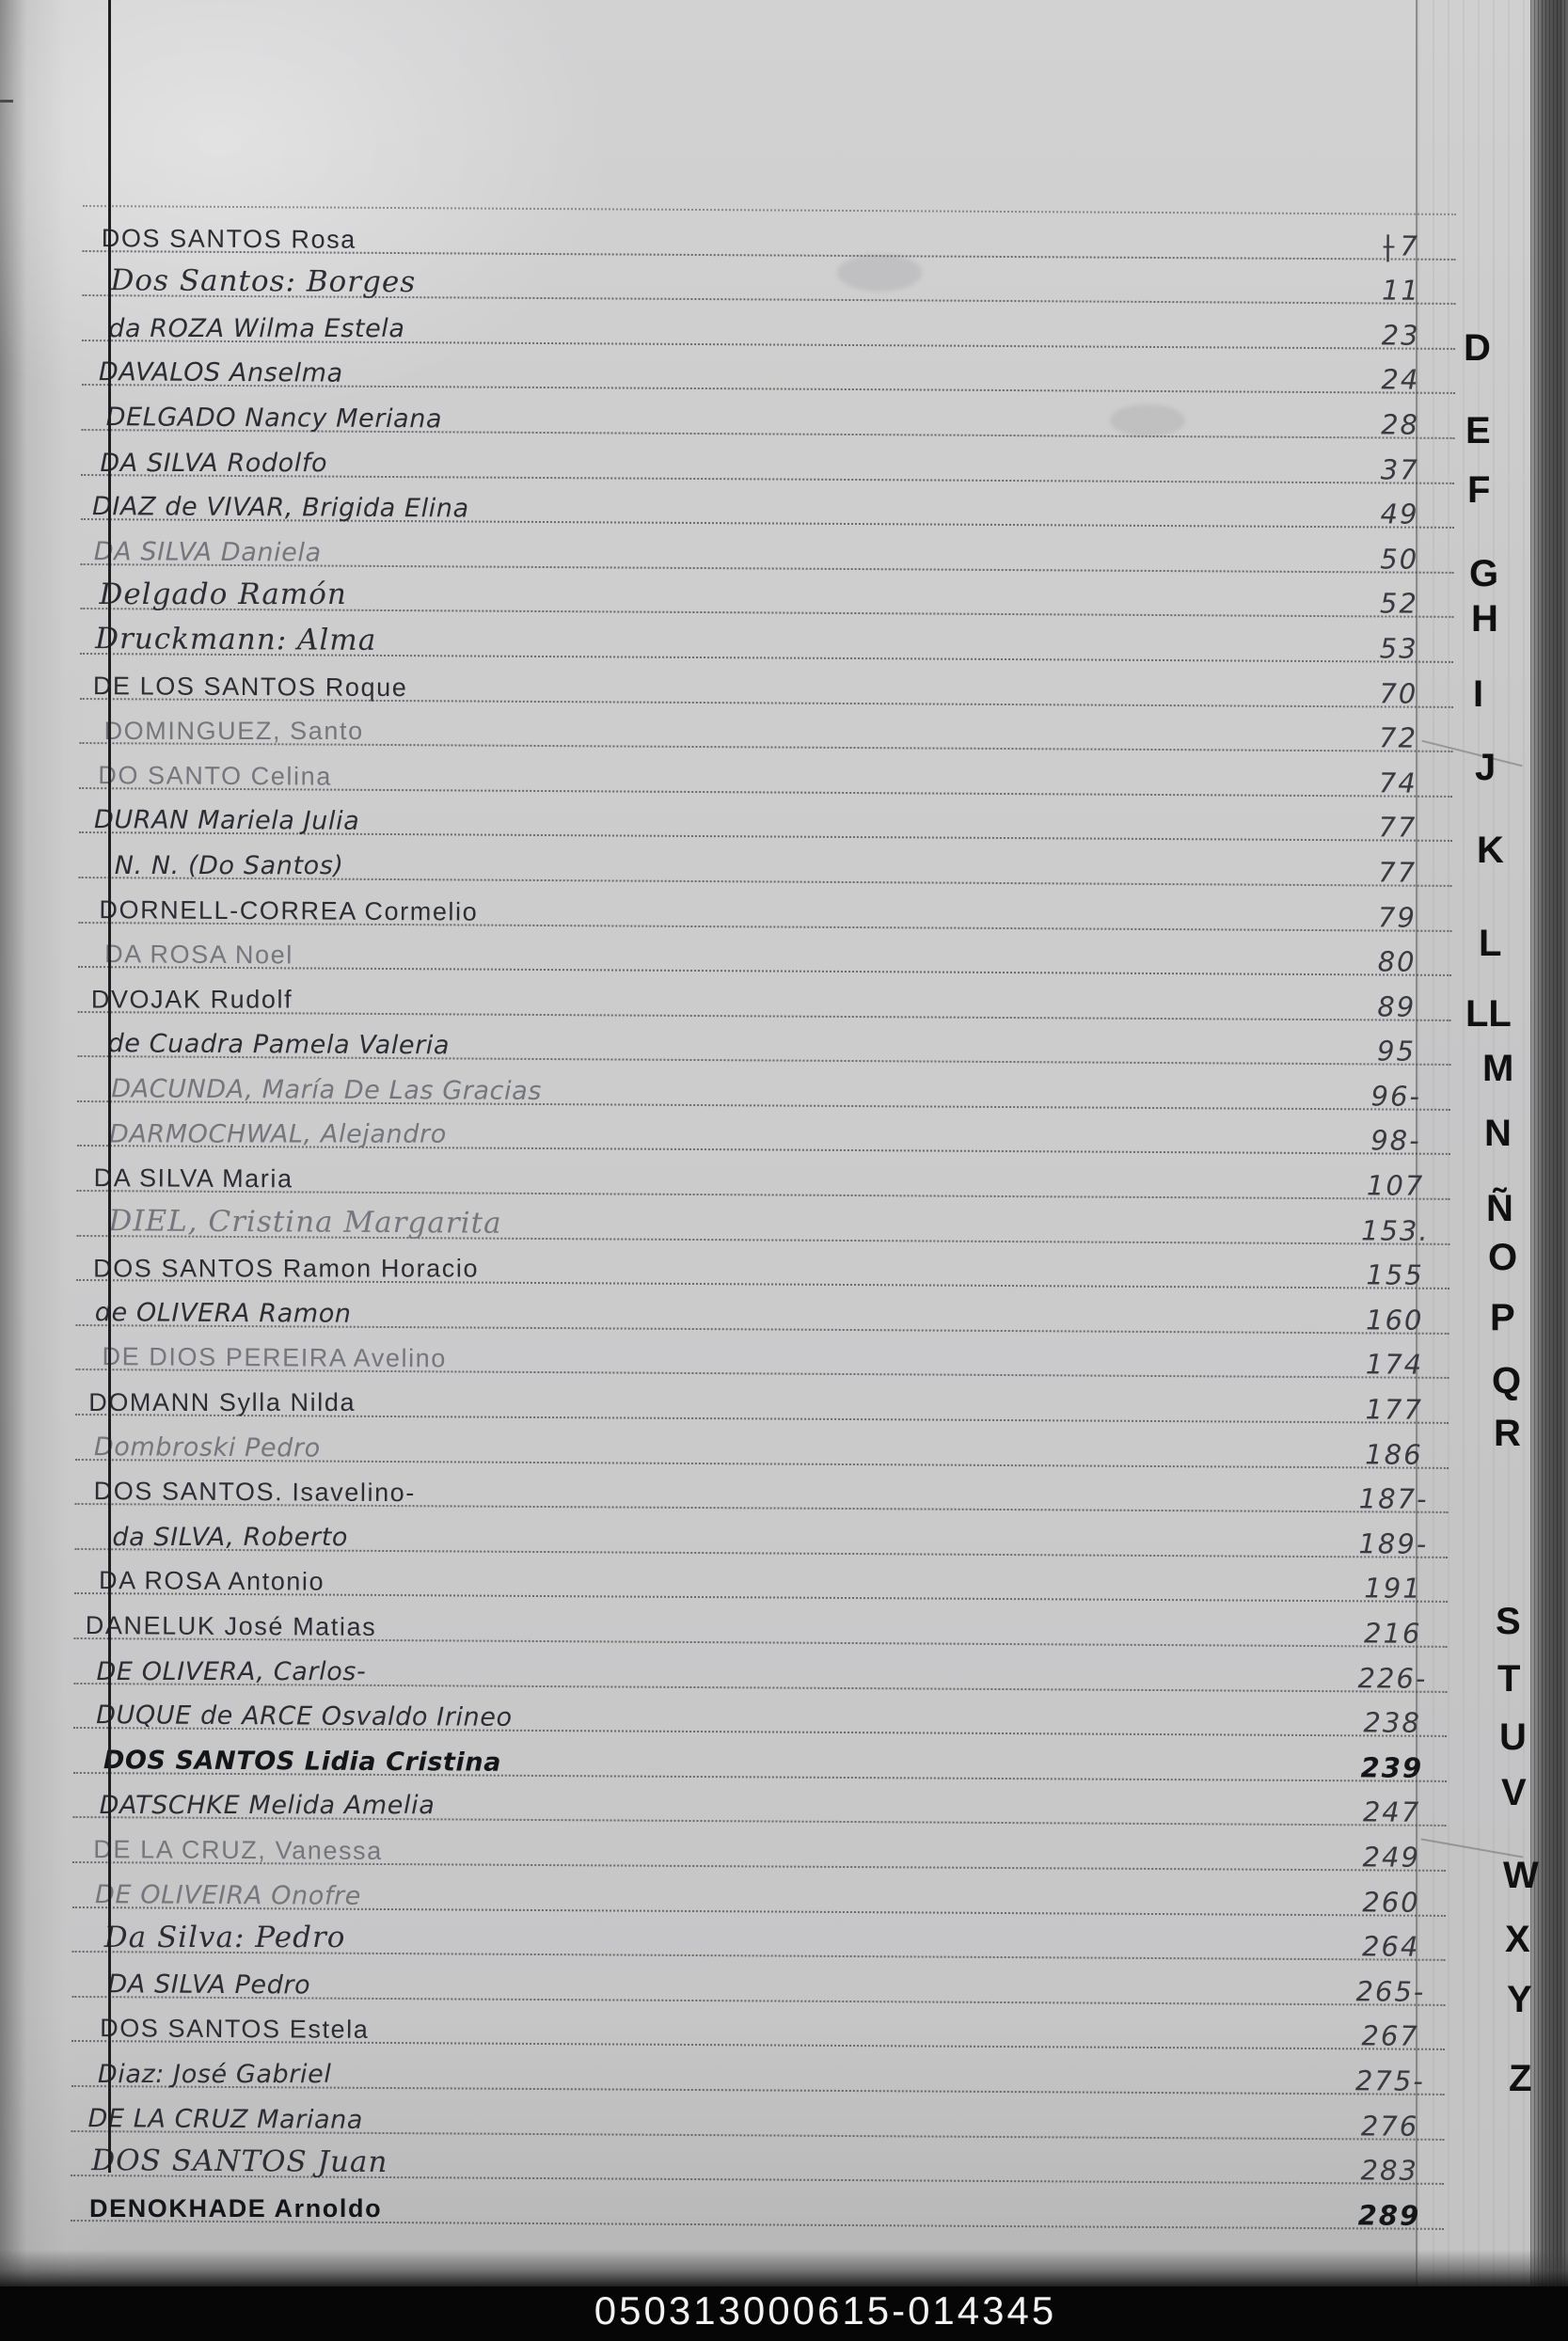  What do you see at coordinates (236, 639) in the screenshot?
I see `entry-name: Druckmann: Alma` at bounding box center [236, 639].